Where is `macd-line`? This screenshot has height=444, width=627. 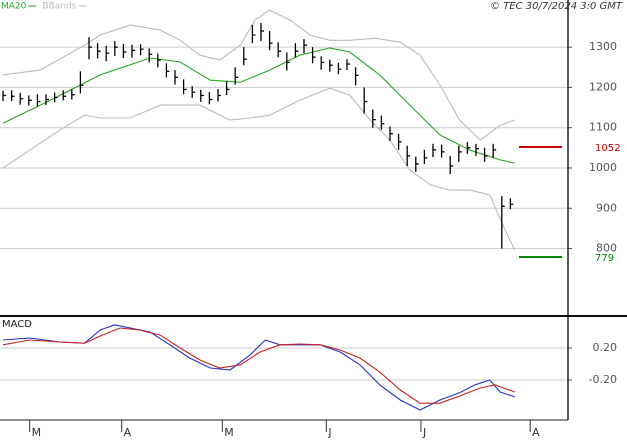
macd-line is located at coordinates (258, 365).